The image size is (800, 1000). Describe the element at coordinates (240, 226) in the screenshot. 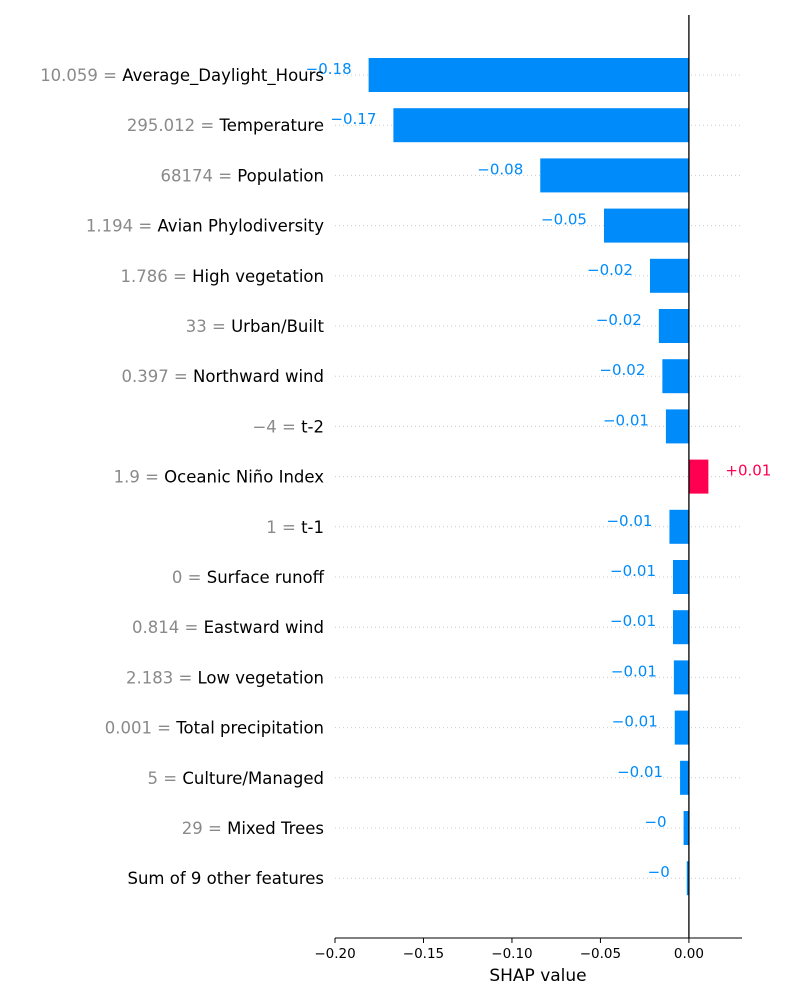

I see `feature-name: Avian Phylodiversity` at that location.